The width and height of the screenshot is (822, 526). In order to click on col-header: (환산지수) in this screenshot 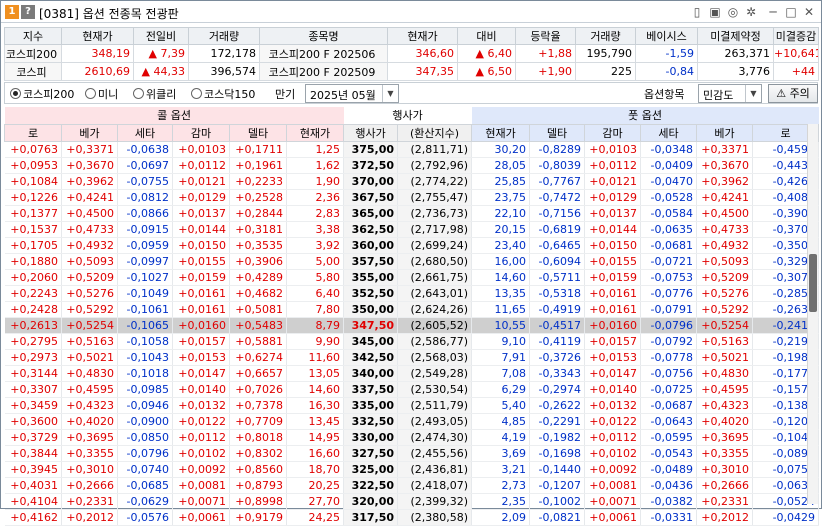, I will do `click(435, 132)`.